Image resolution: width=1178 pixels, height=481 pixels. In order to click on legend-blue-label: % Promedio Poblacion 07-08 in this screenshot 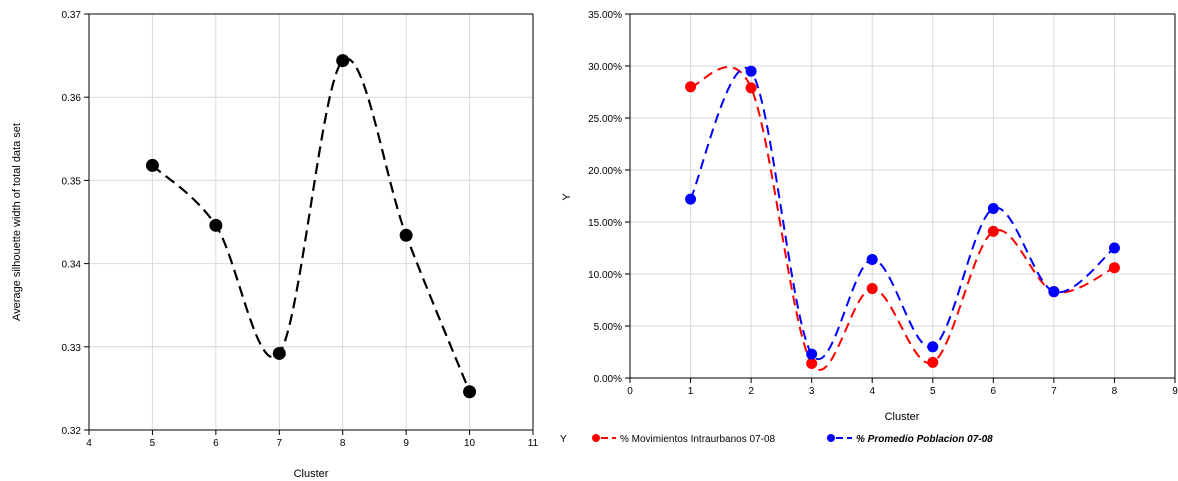, I will do `click(924, 439)`.